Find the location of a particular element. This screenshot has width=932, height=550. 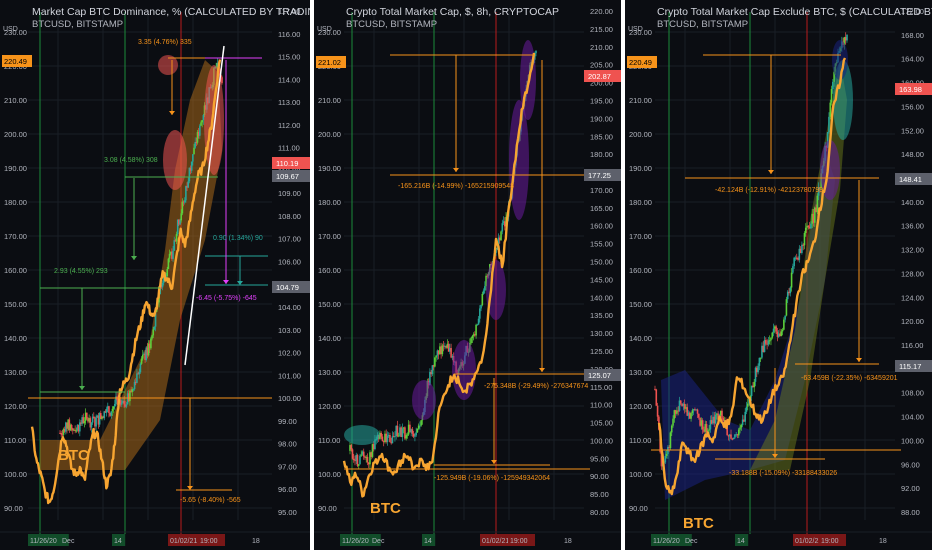

left-axis-tick: 120.00 is located at coordinates (640, 406).